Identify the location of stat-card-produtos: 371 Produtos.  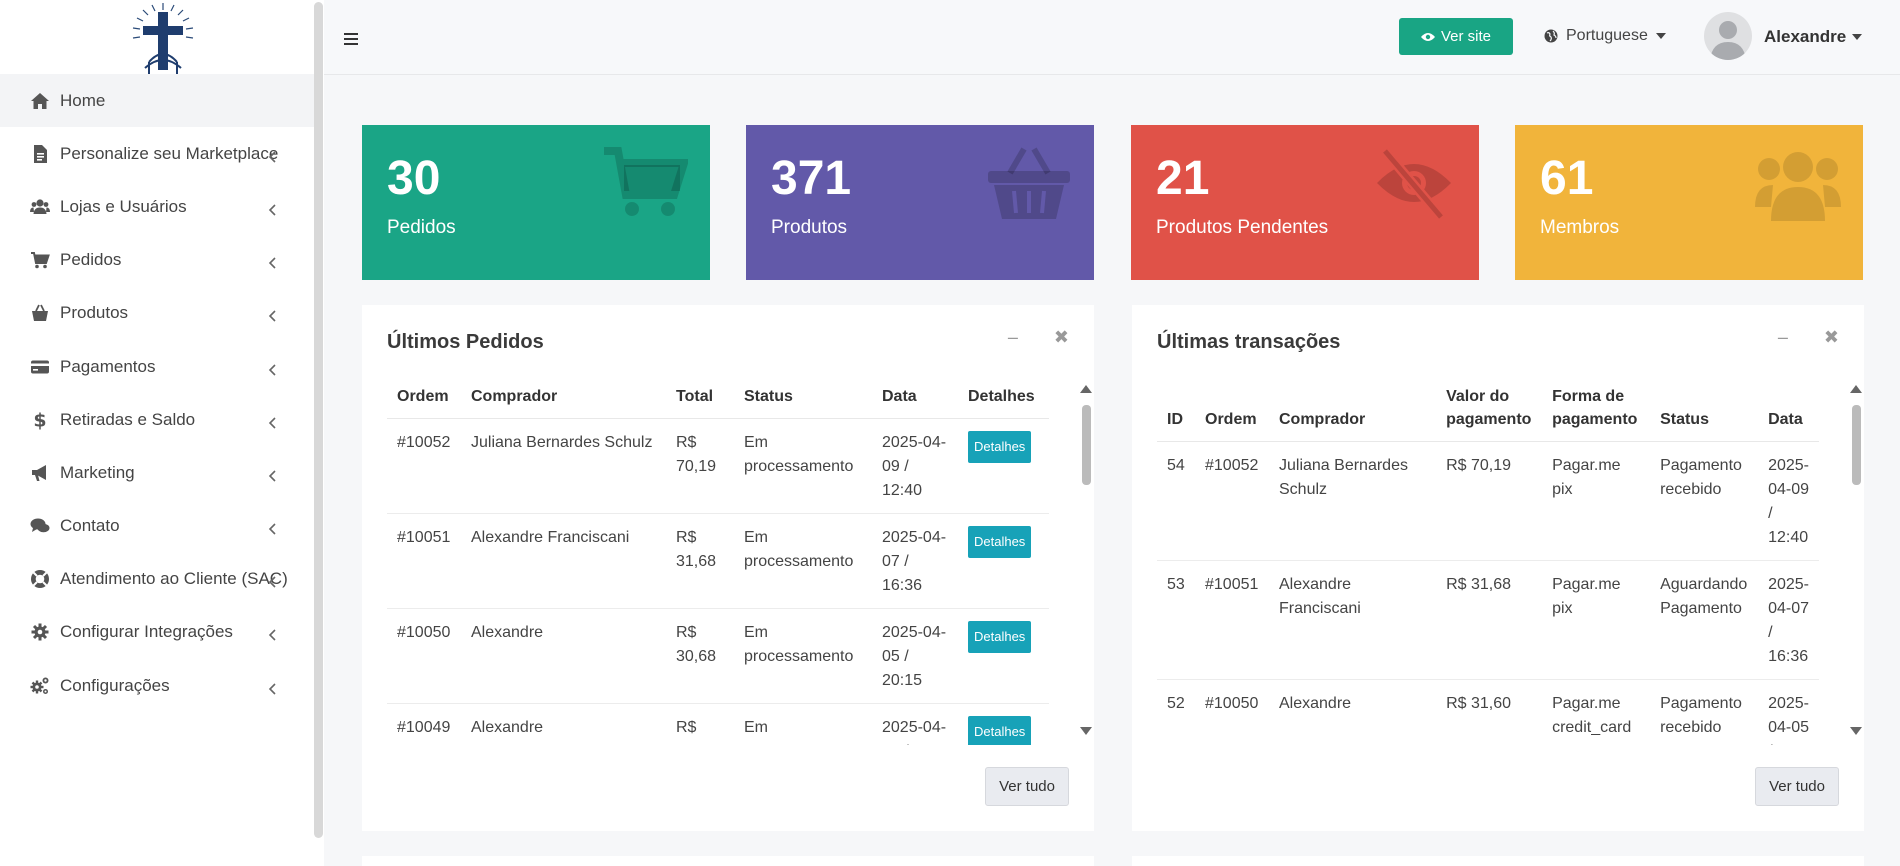
(920, 202).